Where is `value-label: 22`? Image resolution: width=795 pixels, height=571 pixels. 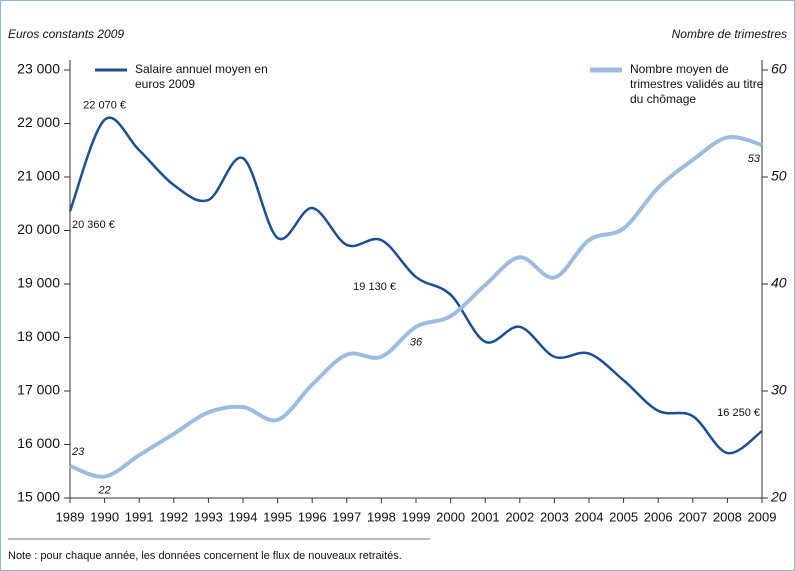
value-label: 22 is located at coordinates (103, 491).